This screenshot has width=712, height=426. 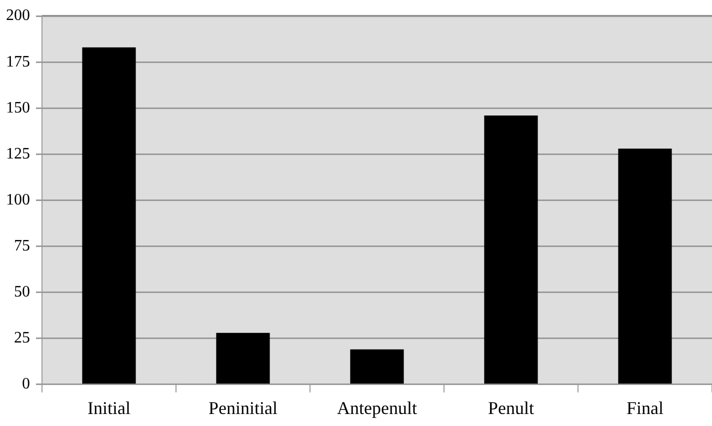 I want to click on x-tick-label: Initial, so click(x=109, y=408).